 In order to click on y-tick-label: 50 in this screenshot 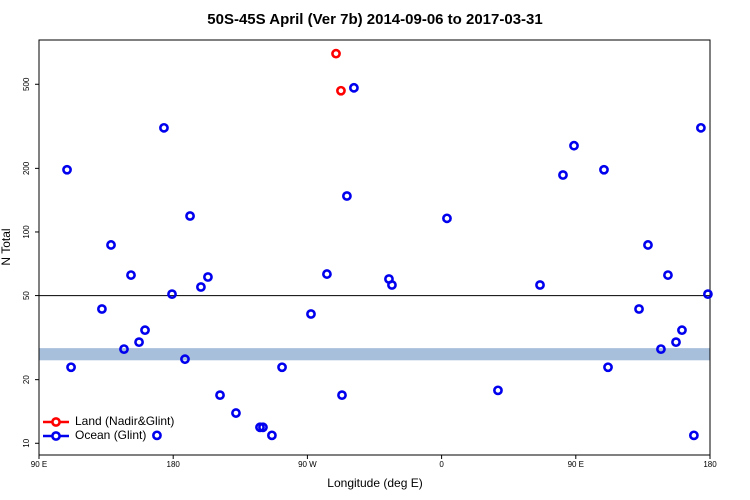, I will do `click(26, 295)`.